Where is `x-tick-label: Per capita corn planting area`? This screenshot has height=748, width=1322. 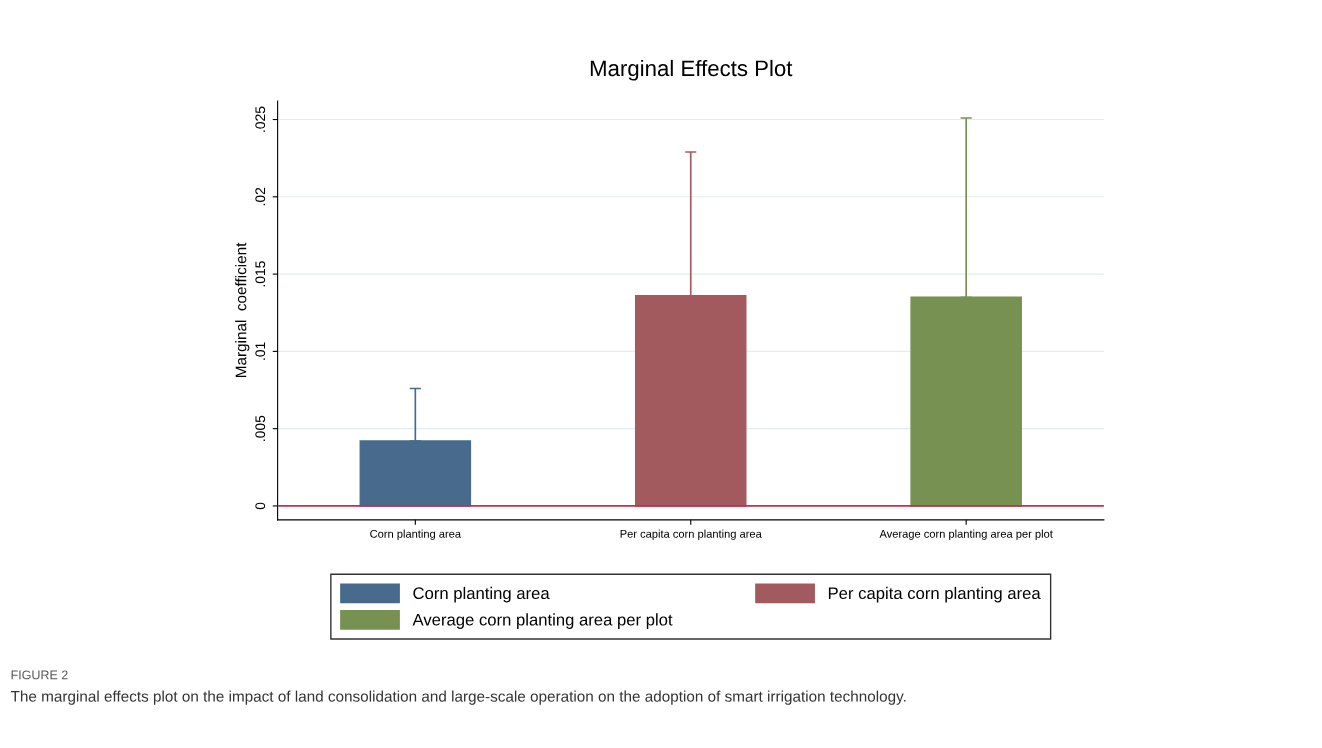
x-tick-label: Per capita corn planting area is located at coordinates (691, 534).